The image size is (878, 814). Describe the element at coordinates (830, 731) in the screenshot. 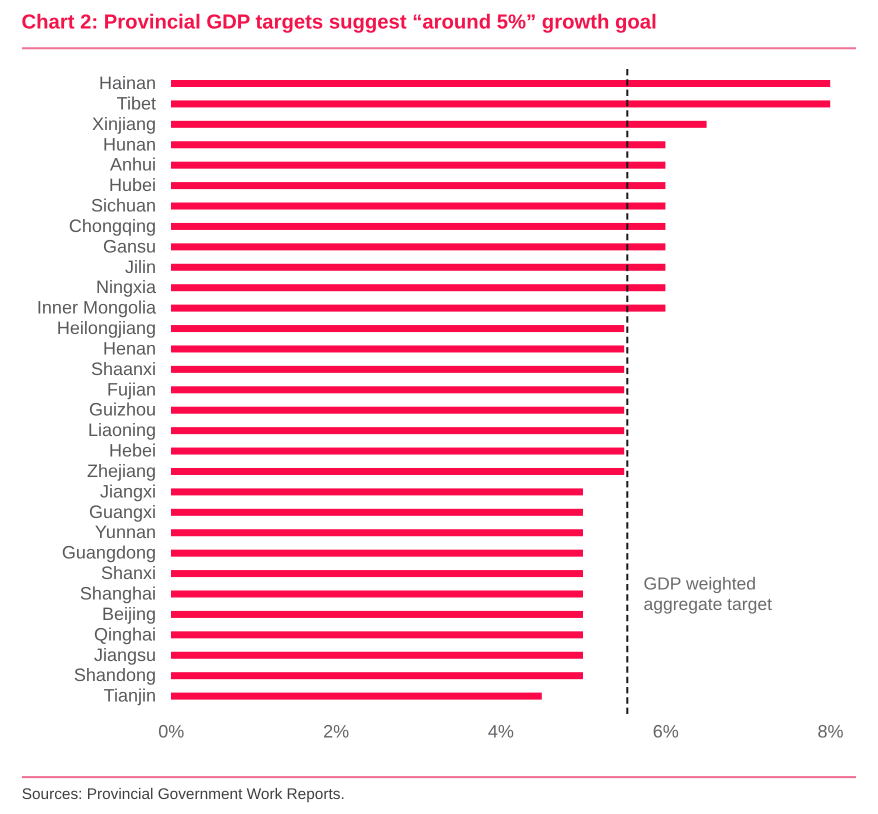

I see `svg-text: 8%` at that location.